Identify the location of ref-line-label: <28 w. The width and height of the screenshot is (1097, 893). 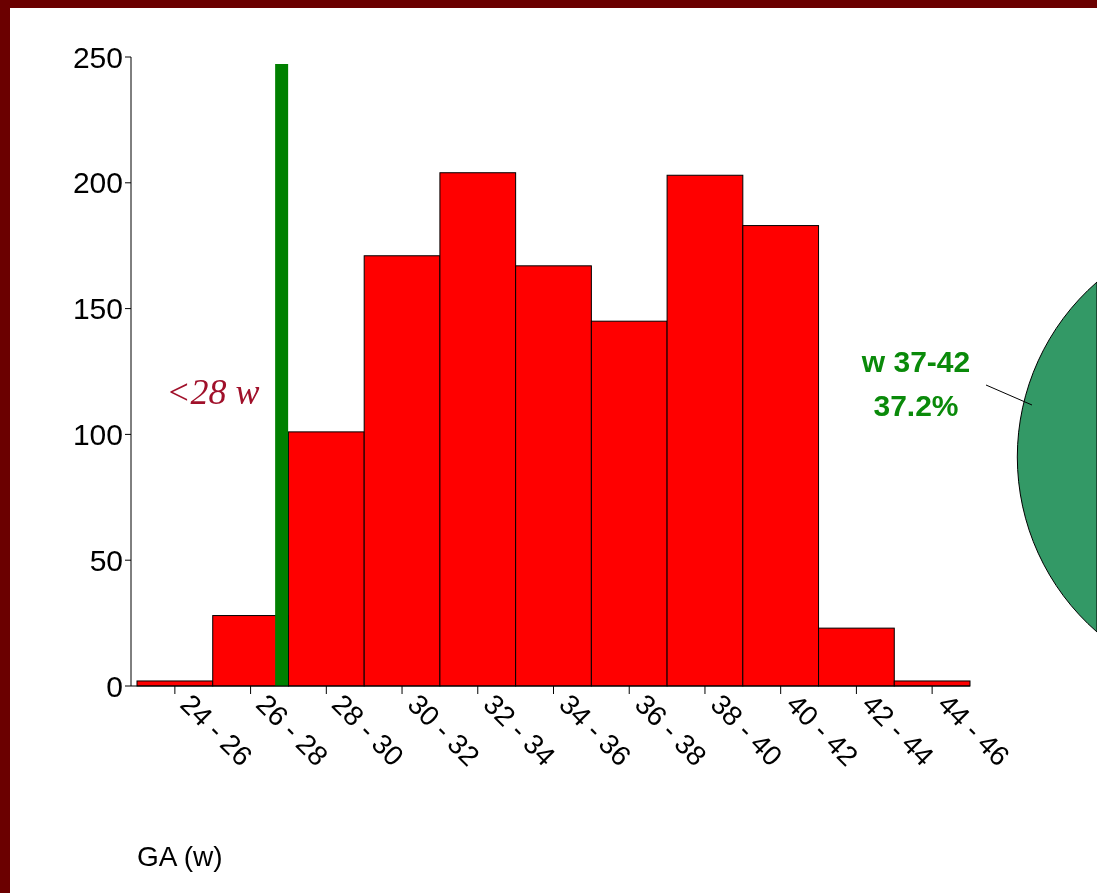
(213, 392).